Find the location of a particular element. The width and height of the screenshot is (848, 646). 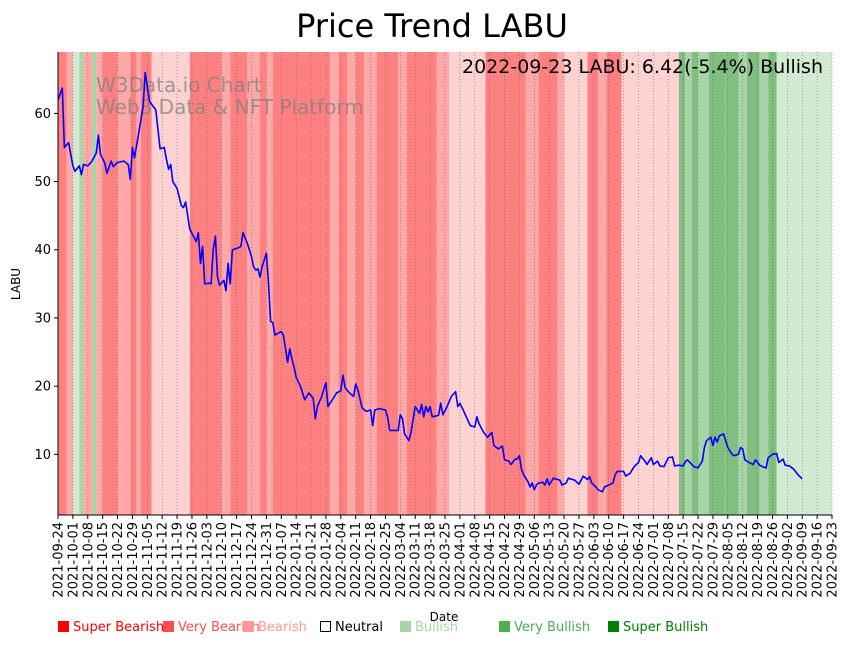

x-tick-label: 2022-05-27 is located at coordinates (580, 560).